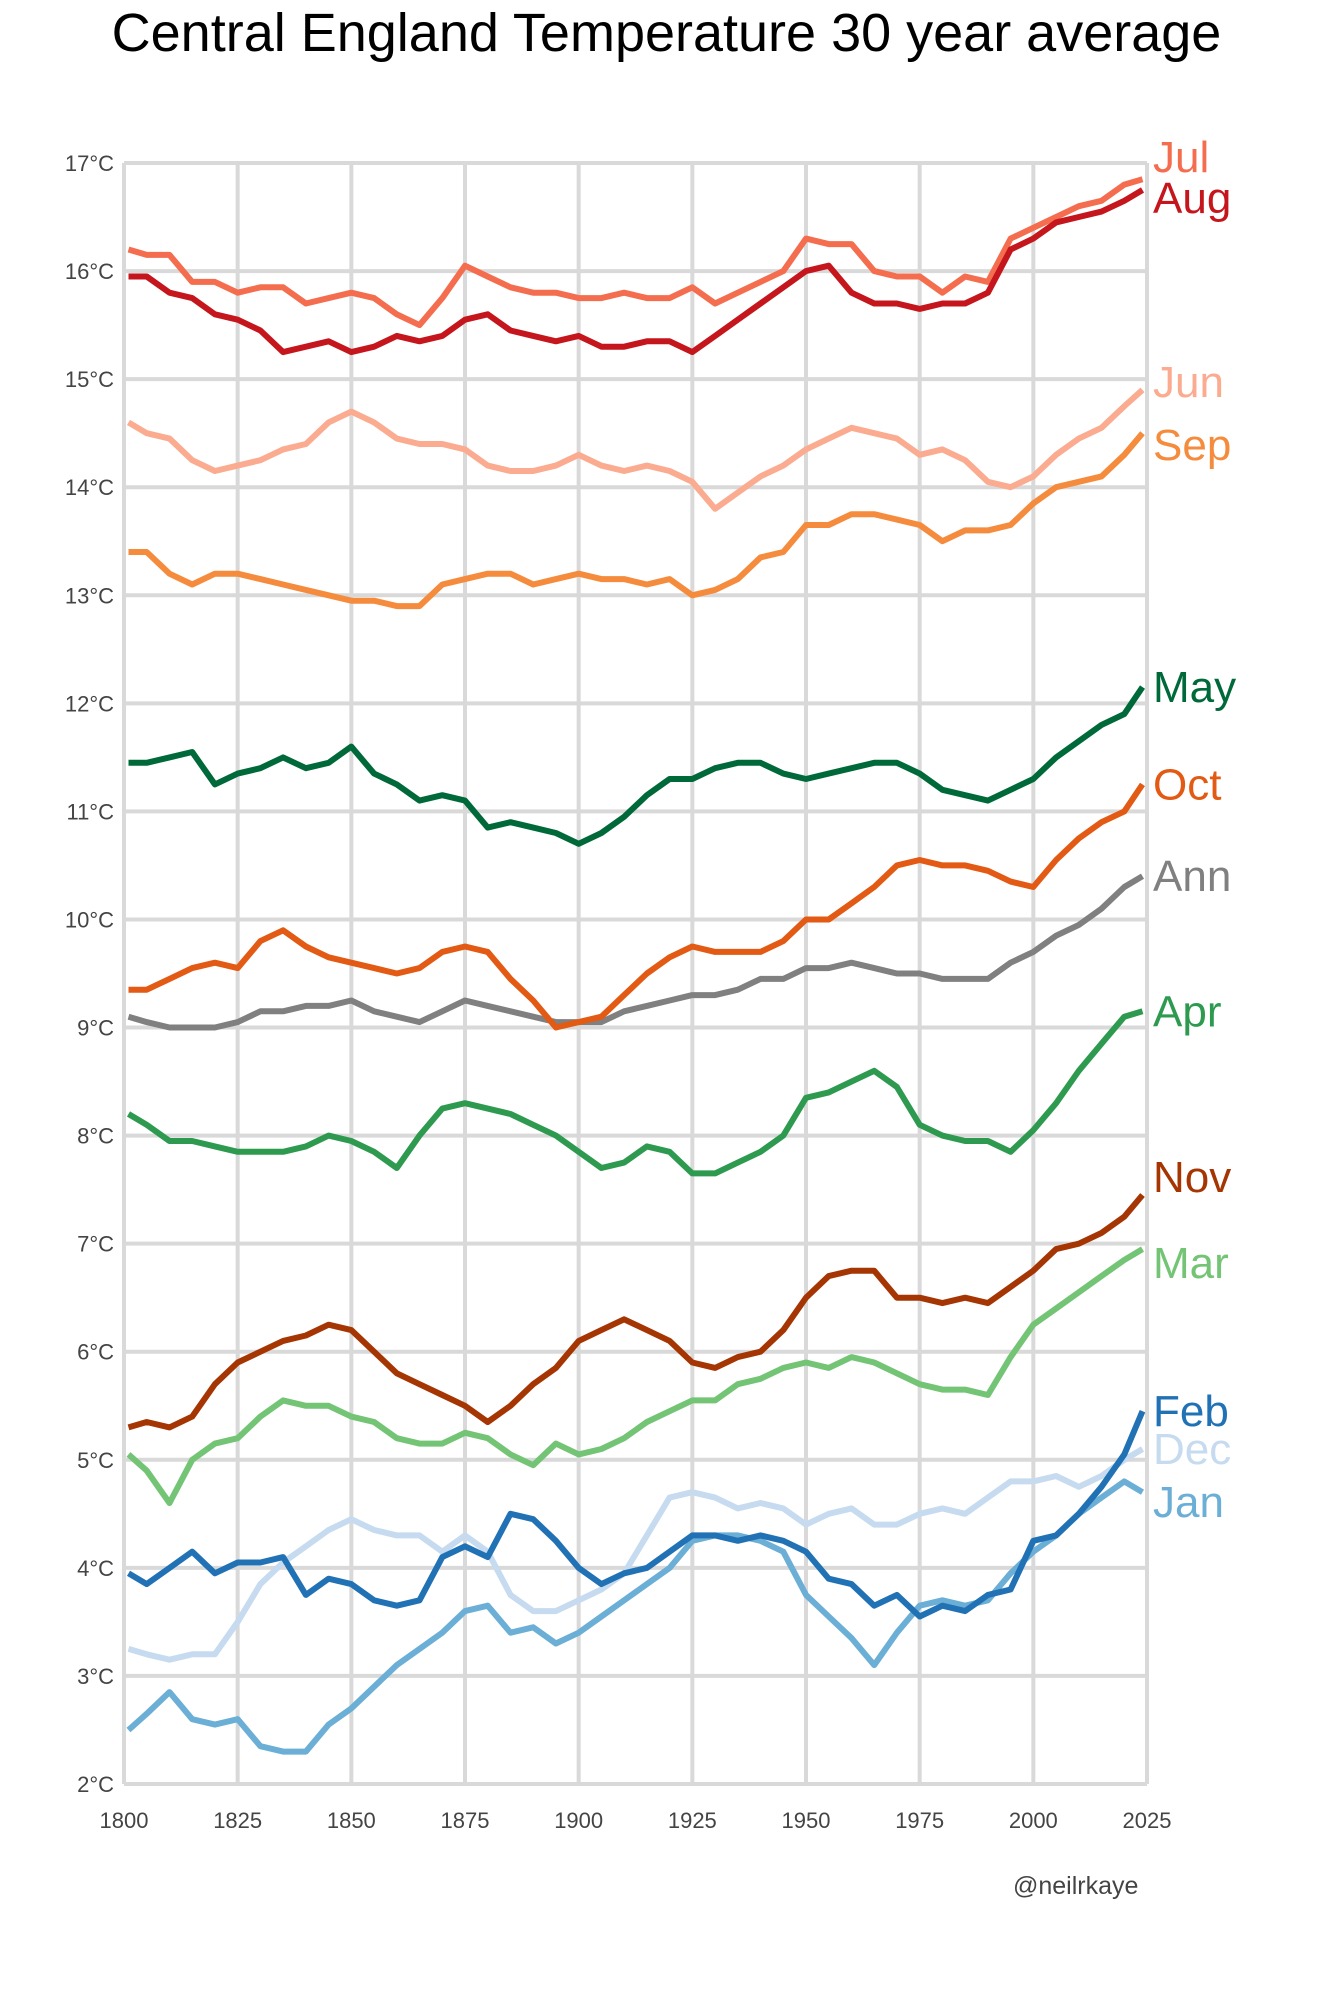  Describe the element at coordinates (95, 1784) in the screenshot. I see `y-tick-label: 2°C` at that location.